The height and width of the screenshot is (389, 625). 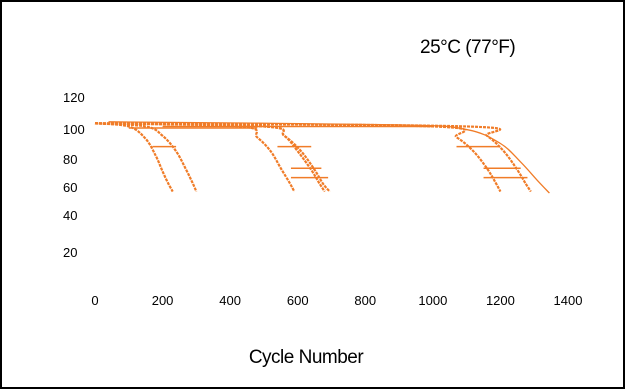 What do you see at coordinates (70, 159) in the screenshot?
I see `y-tick-label: 80` at bounding box center [70, 159].